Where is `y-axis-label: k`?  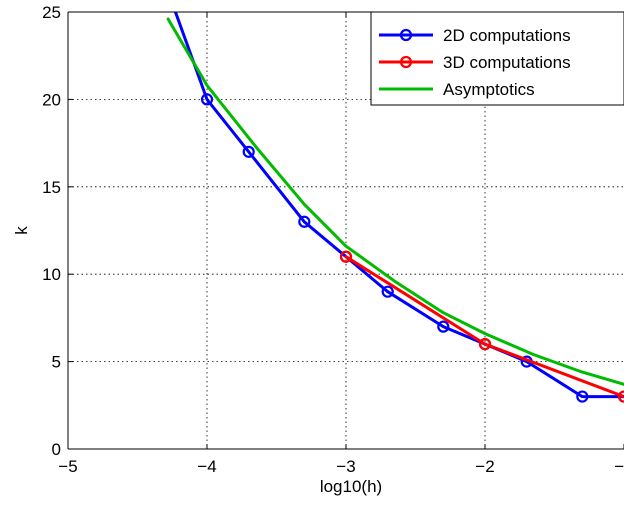
y-axis-label: k is located at coordinates (21, 230).